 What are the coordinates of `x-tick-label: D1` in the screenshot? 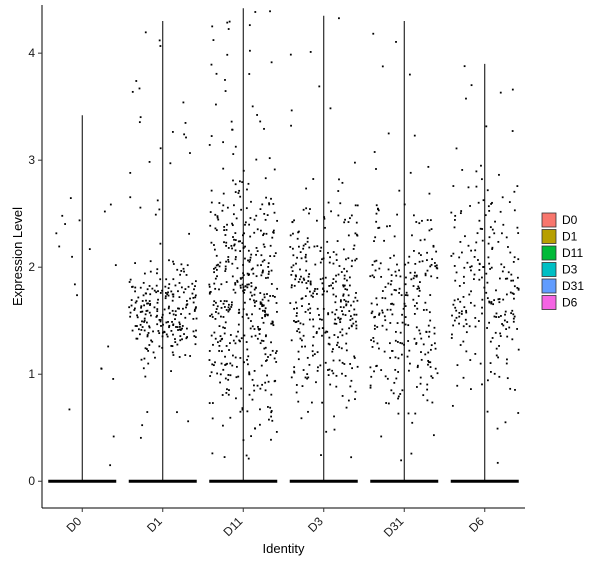 It's located at (154, 524).